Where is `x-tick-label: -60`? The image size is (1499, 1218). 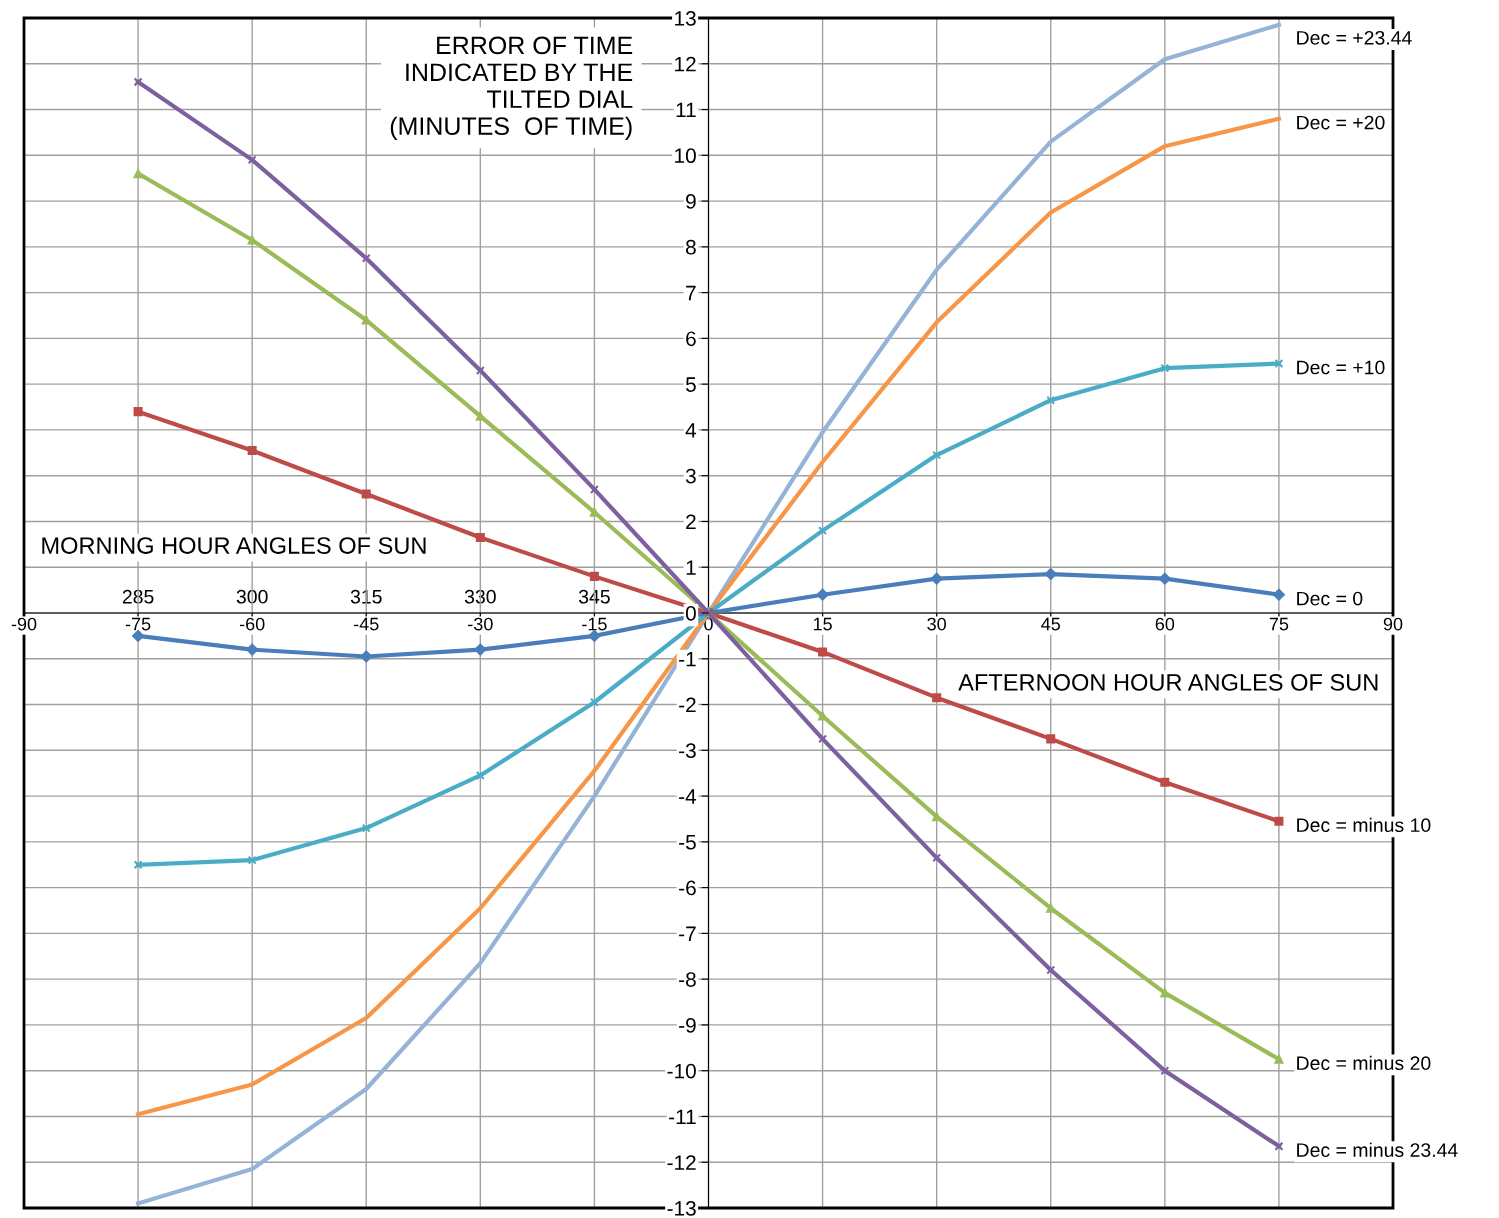
x-tick-label: -60 is located at coordinates (252, 624).